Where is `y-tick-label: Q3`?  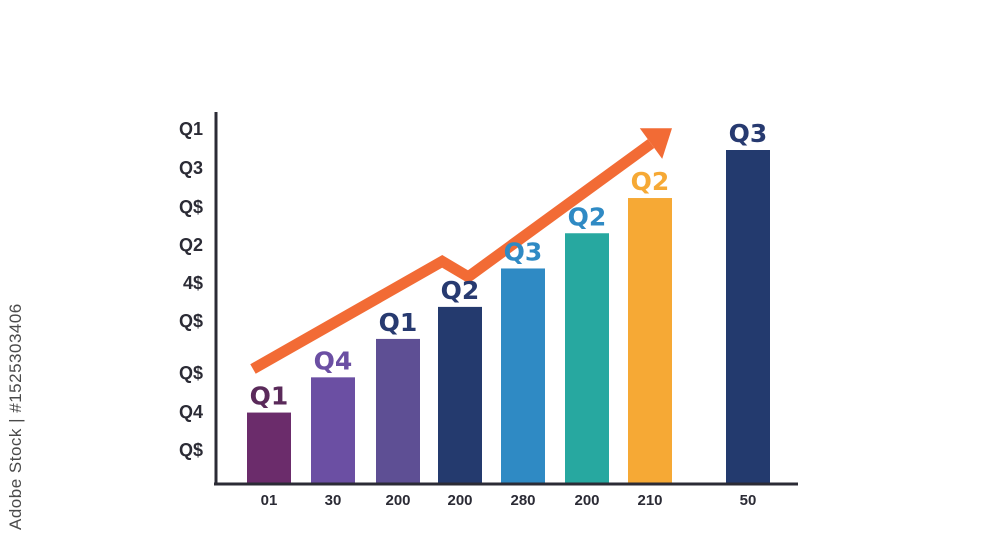
y-tick-label: Q3 is located at coordinates (191, 168).